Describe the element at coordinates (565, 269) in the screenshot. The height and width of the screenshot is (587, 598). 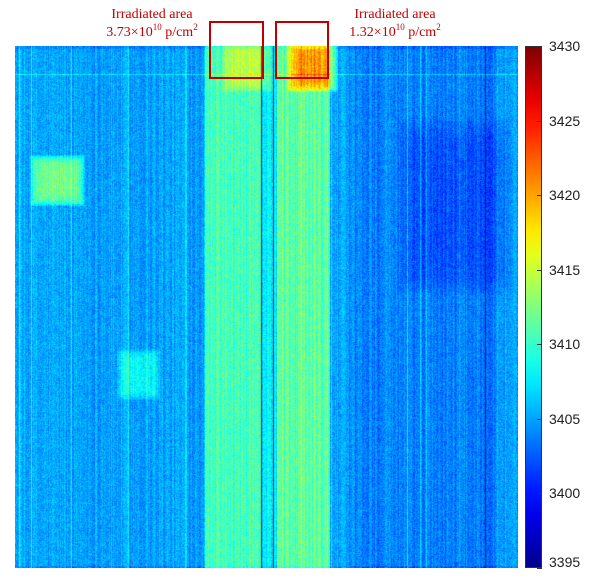
I see `colorbar-tick-label: 3415` at that location.